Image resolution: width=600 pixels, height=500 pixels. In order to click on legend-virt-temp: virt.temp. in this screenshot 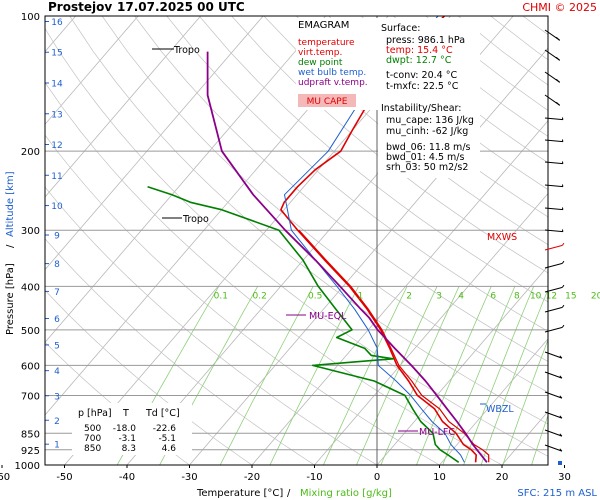, I will do `click(320, 53)`.